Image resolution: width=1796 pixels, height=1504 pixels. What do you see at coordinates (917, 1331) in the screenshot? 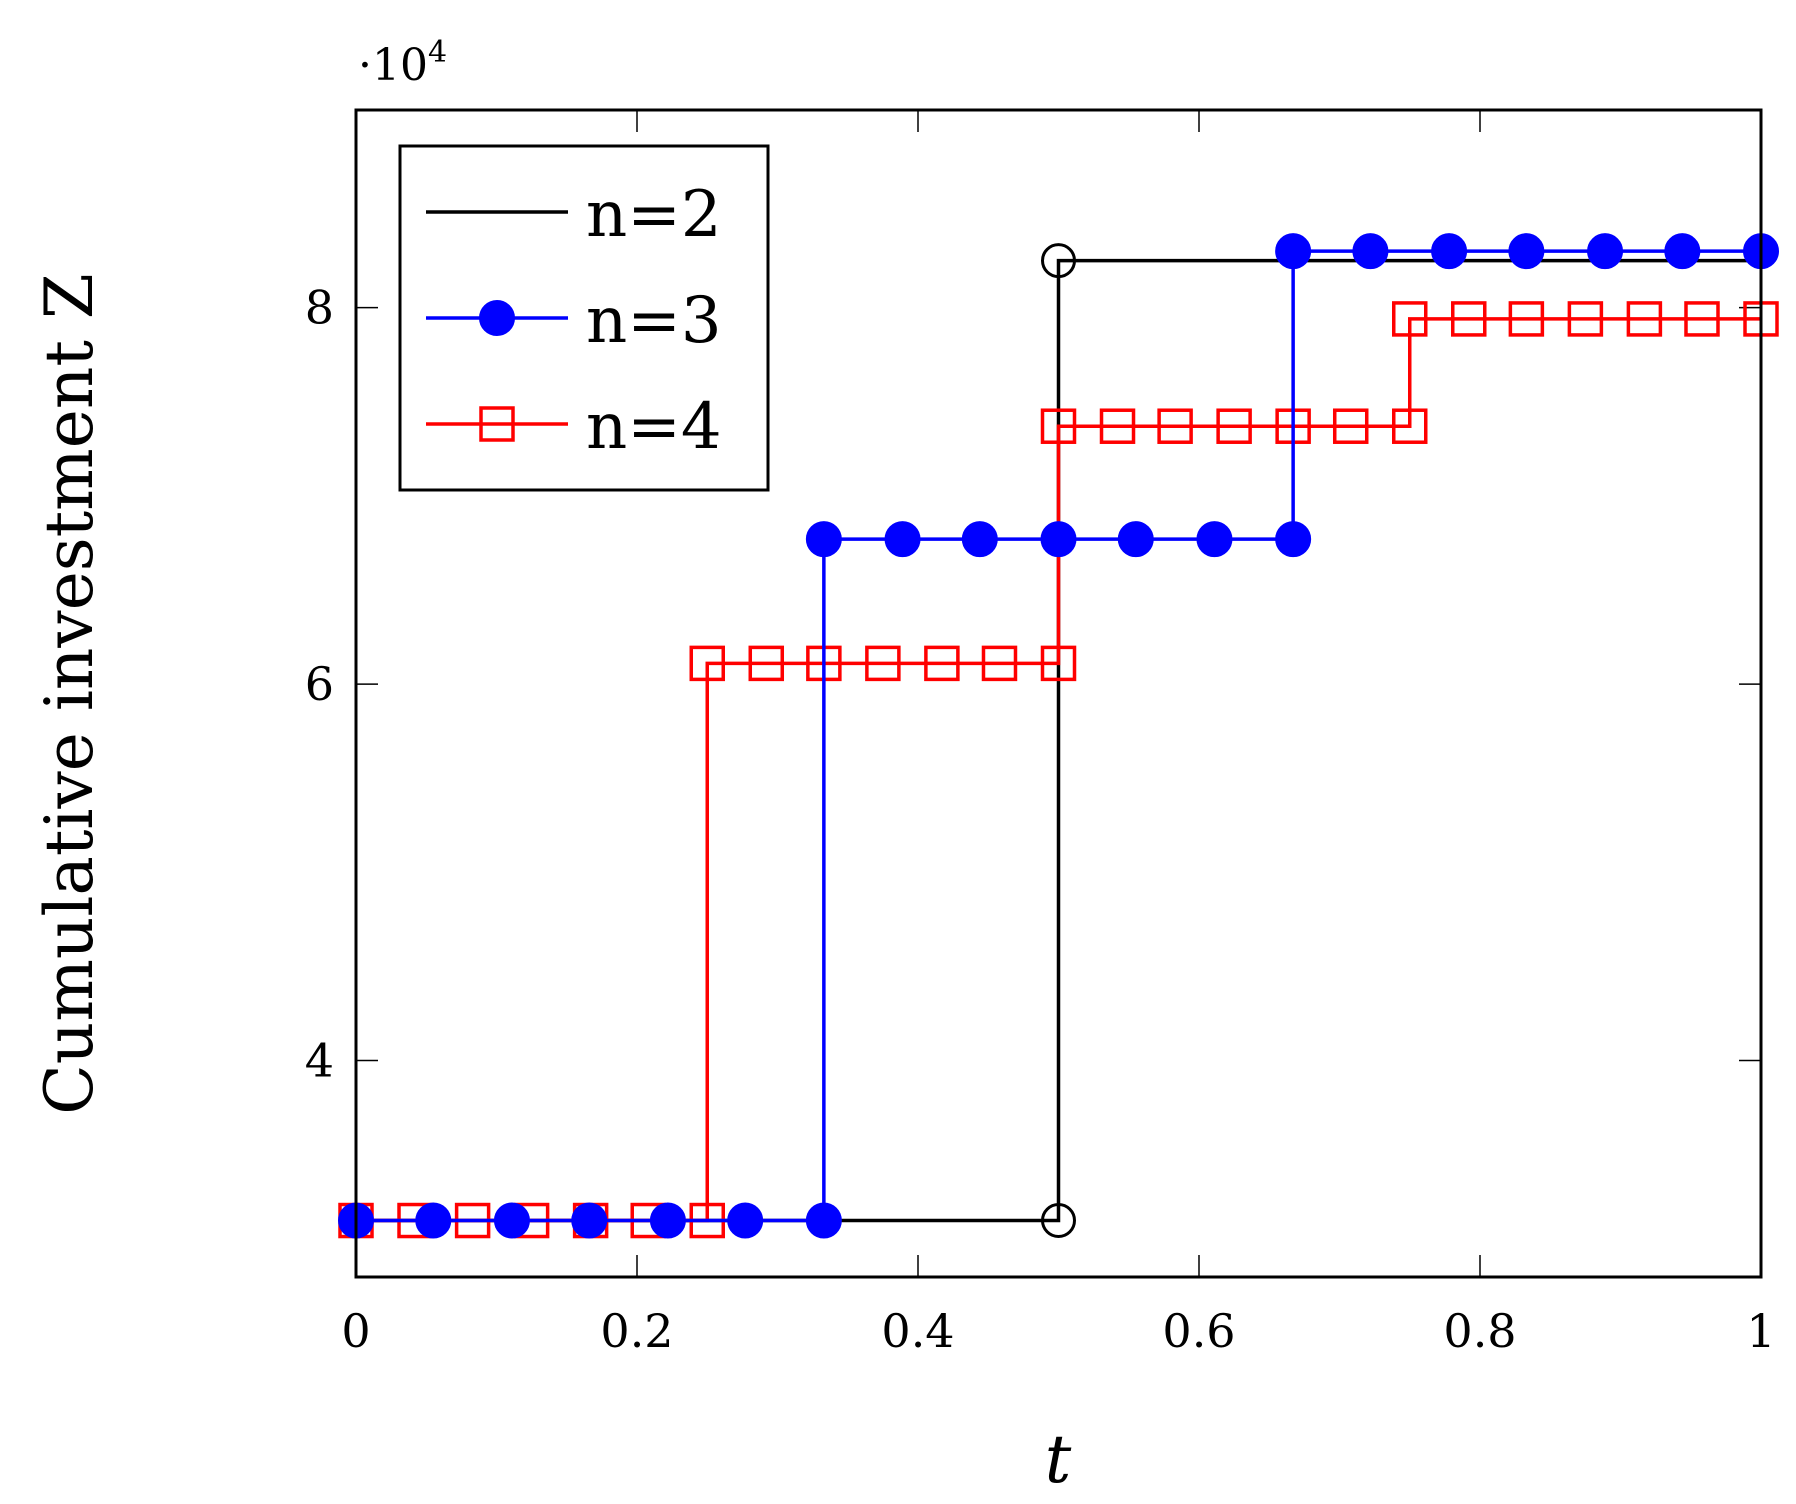
I see `x-tick-label: 0.4` at bounding box center [917, 1331].